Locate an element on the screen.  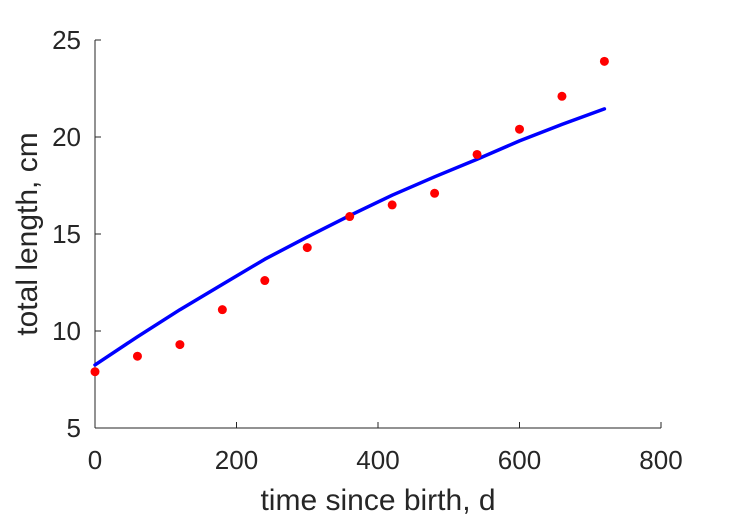
x-tick-label: 0 is located at coordinates (95, 460).